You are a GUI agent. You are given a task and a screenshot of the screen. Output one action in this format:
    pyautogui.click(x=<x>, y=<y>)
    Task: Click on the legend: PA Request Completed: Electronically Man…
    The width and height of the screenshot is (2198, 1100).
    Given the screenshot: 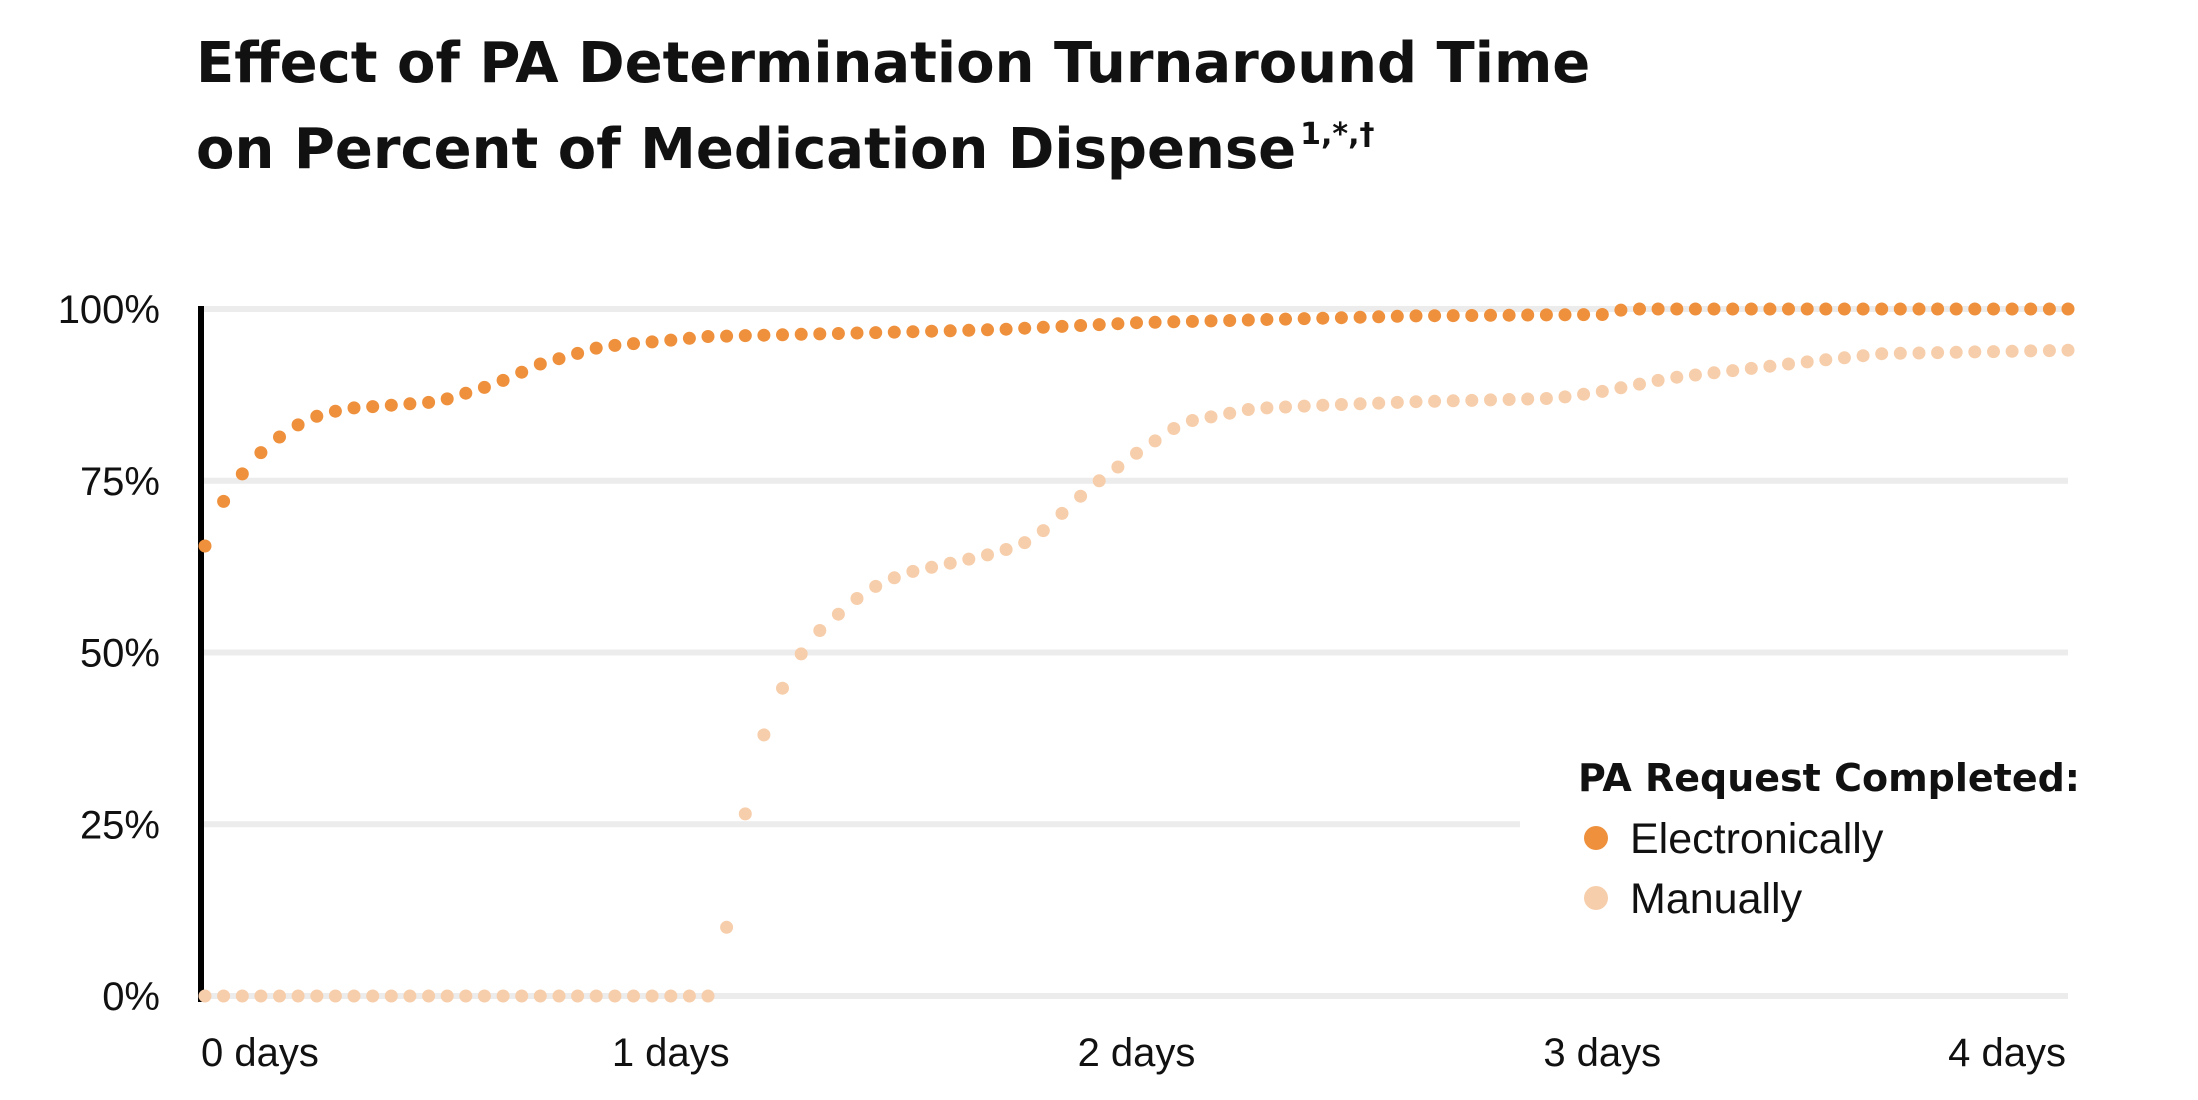 What is the action you would take?
    pyautogui.click(x=1829, y=839)
    